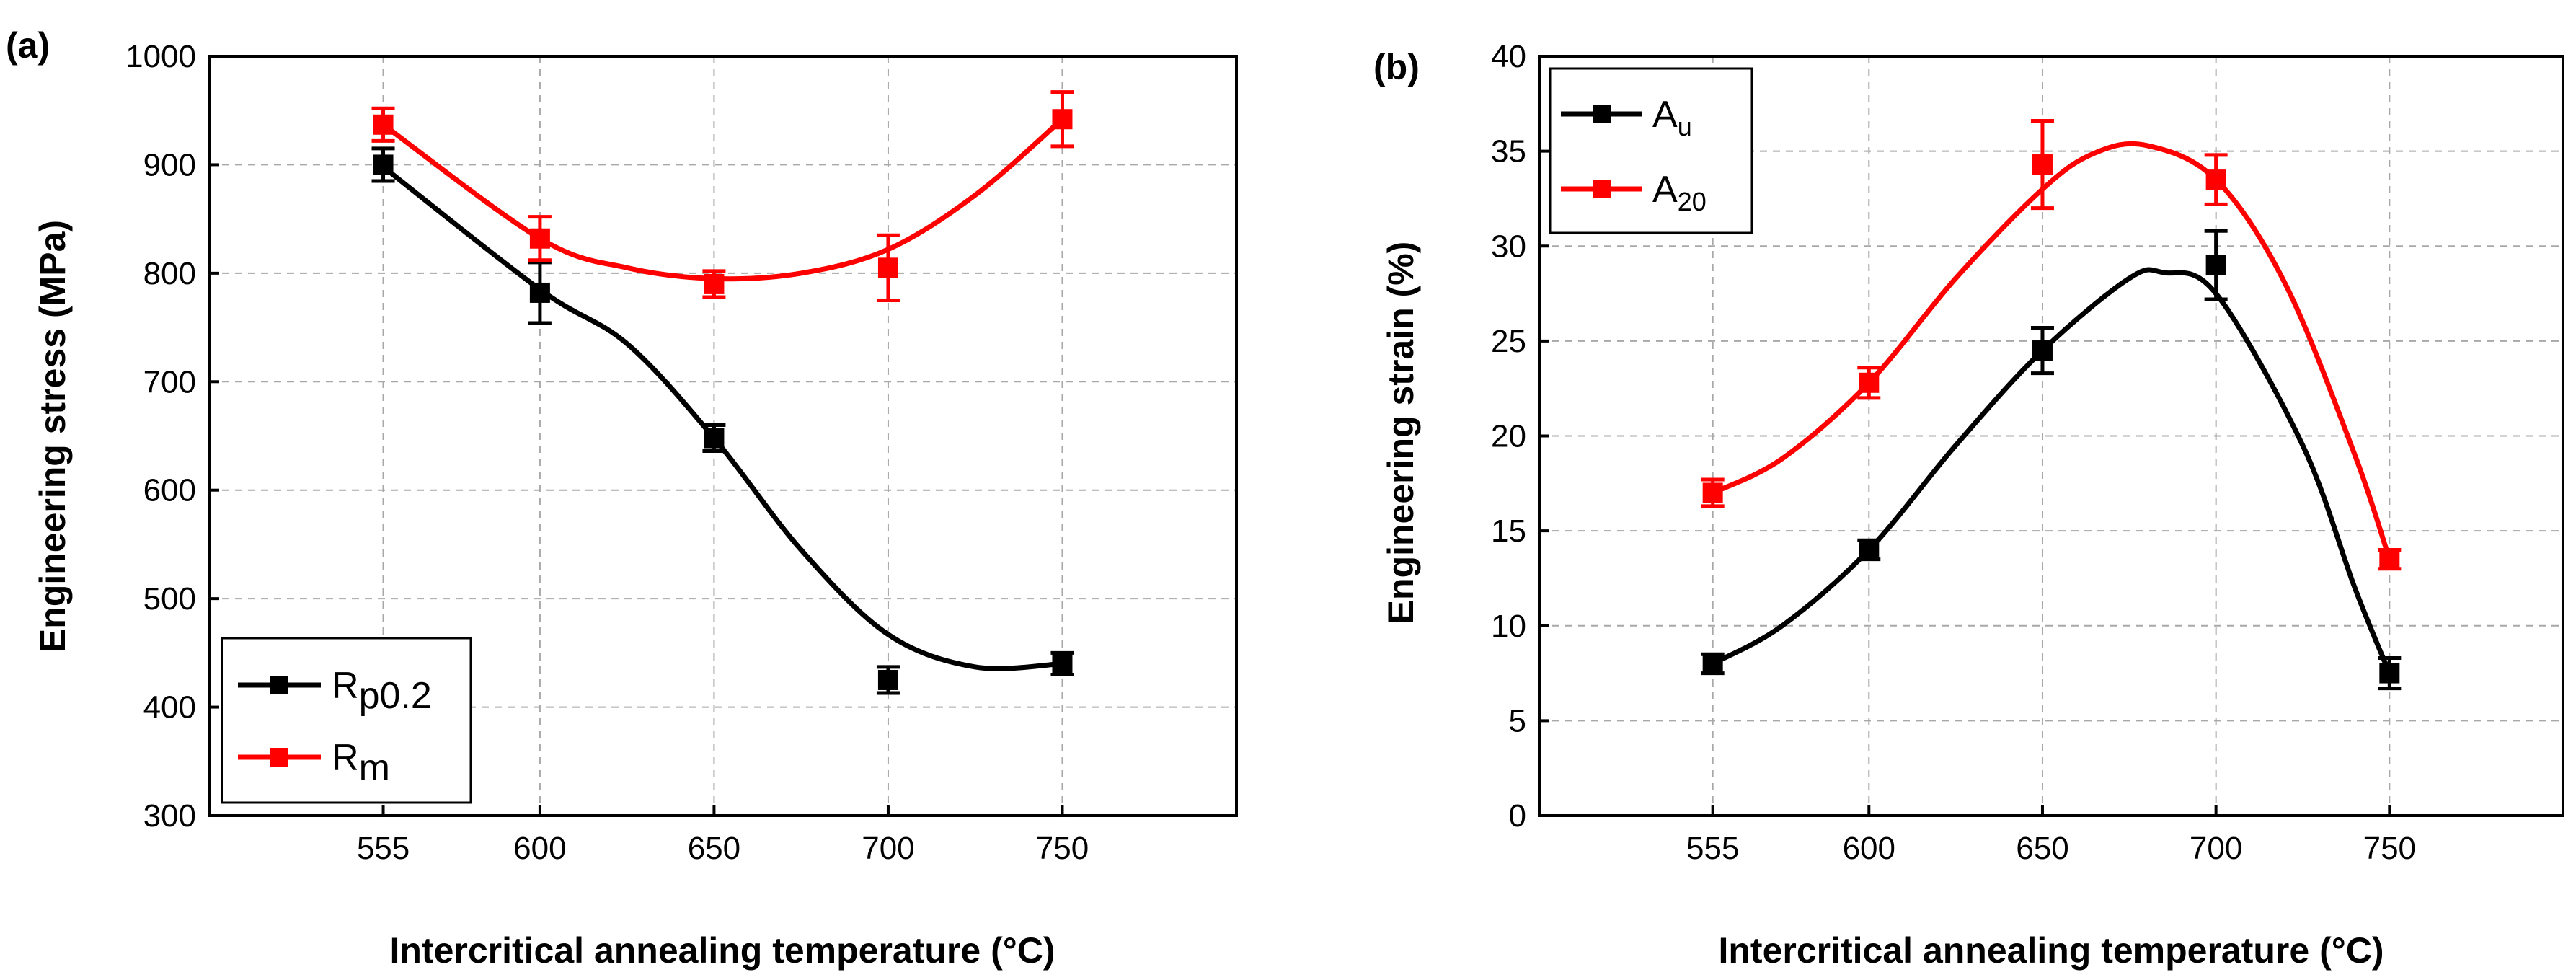  I want to click on legend-marker-rm, so click(279, 758).